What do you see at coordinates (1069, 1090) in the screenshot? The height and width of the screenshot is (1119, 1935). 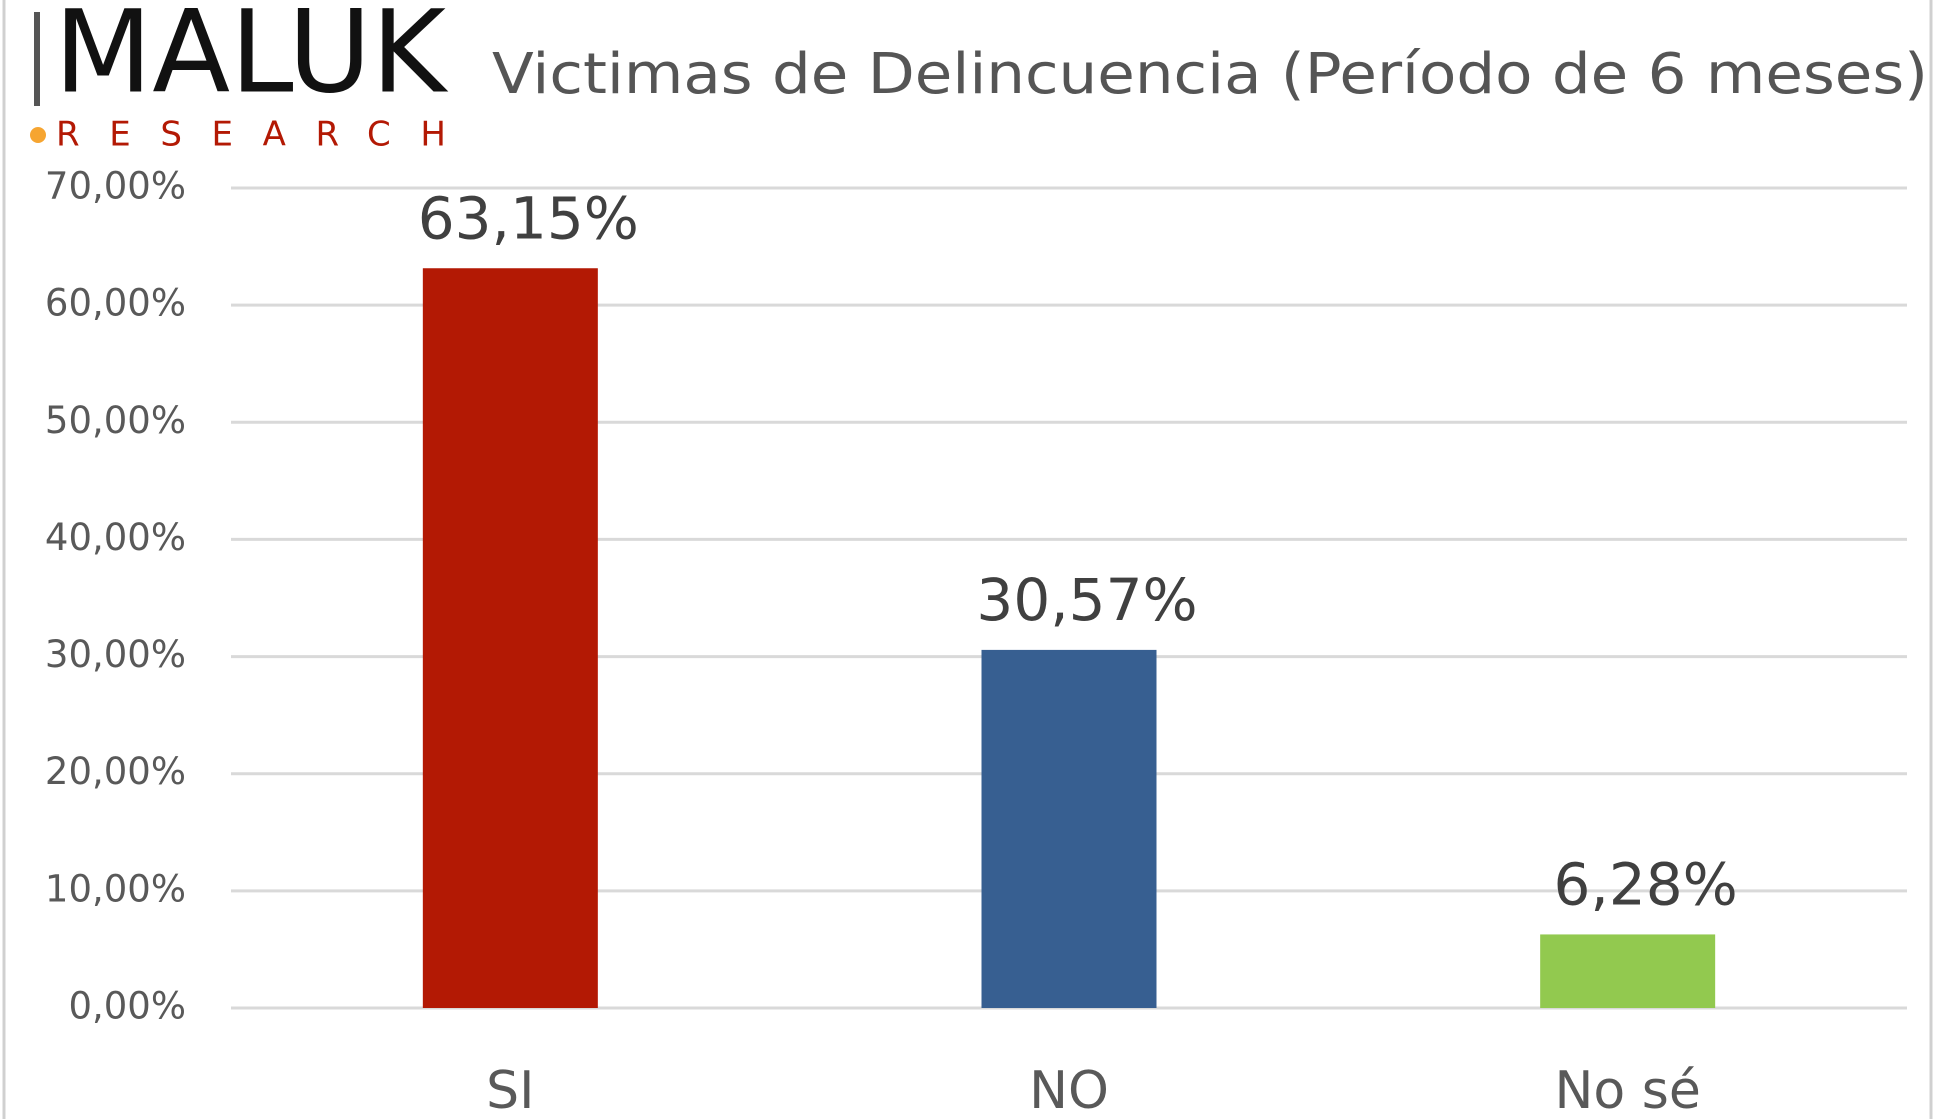 I see `x-tick-label: NO` at bounding box center [1069, 1090].